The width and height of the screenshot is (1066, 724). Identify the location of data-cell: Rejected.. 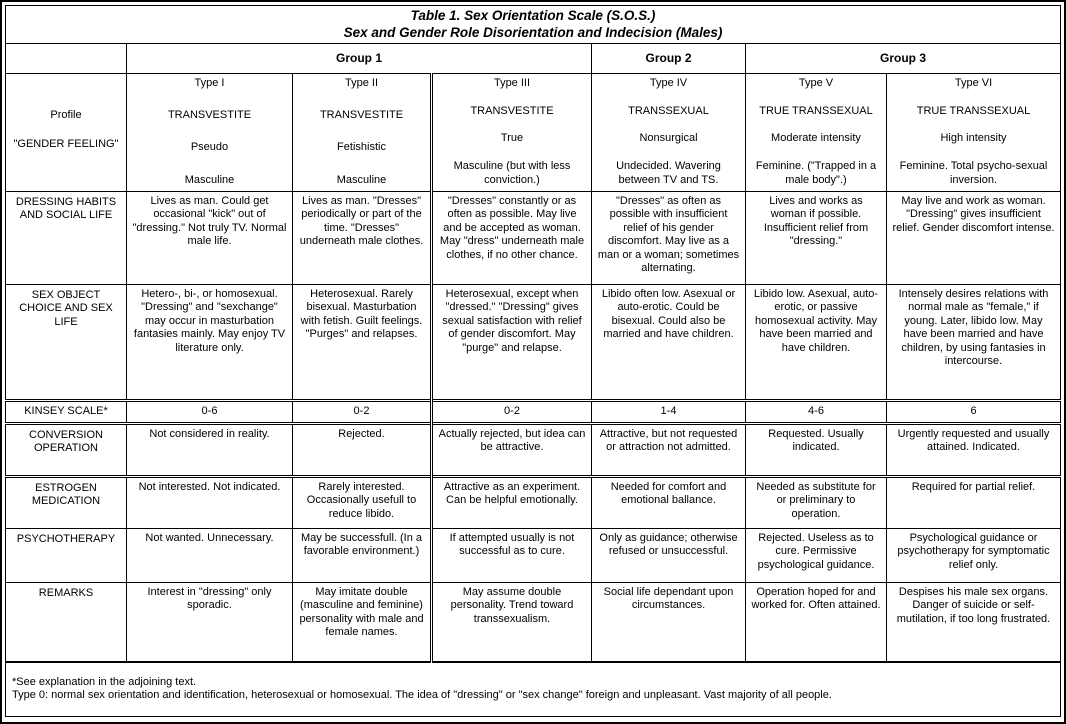
(362, 449).